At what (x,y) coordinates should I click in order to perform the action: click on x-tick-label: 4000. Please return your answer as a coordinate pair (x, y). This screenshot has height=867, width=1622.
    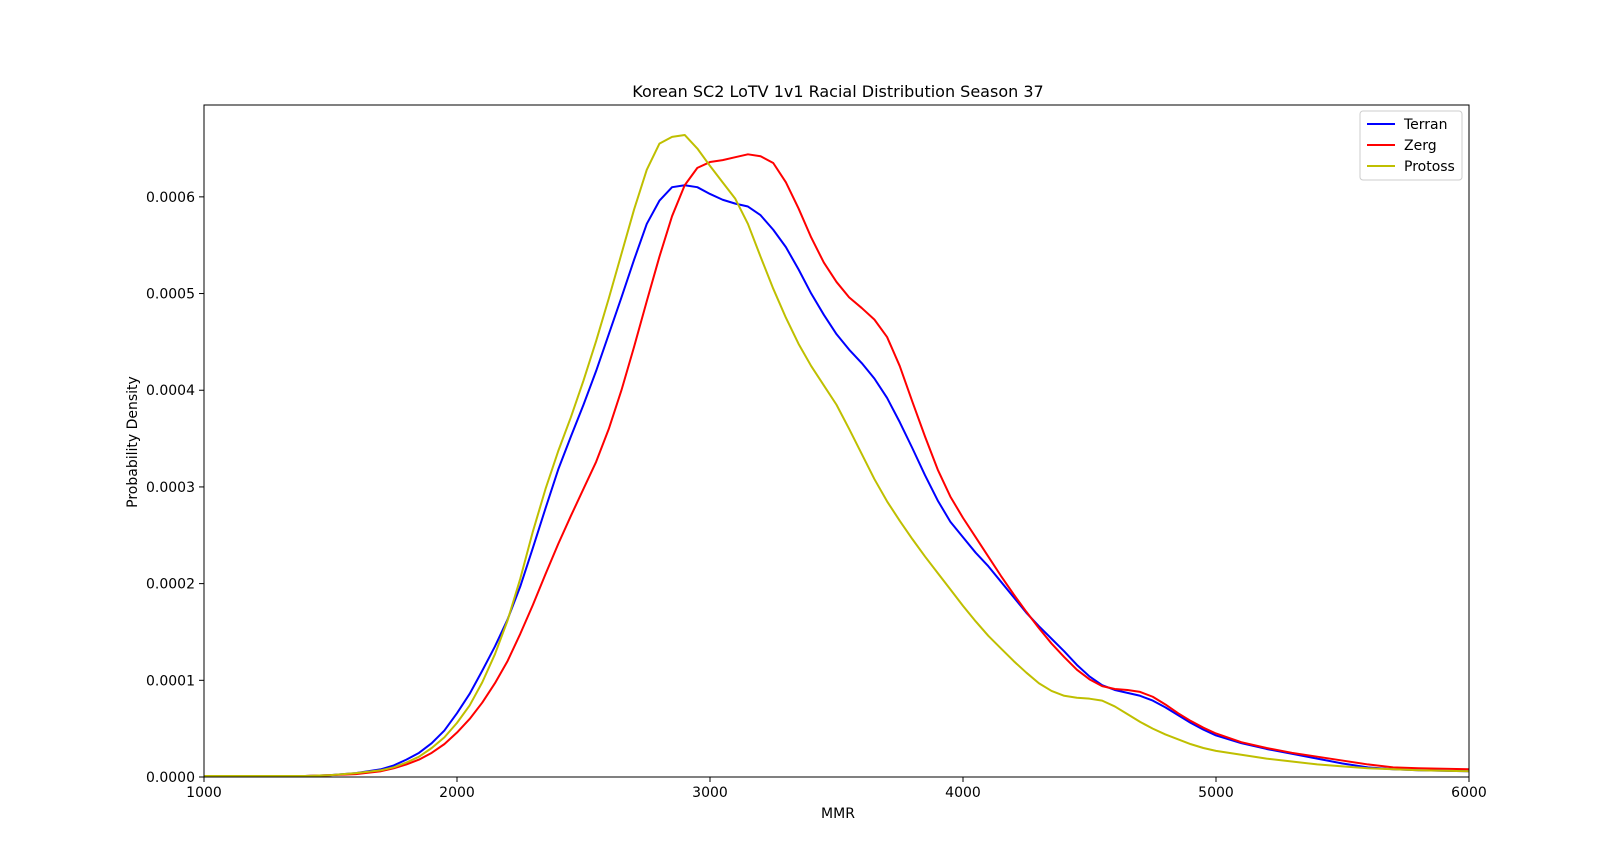
    Looking at the image, I should click on (963, 793).